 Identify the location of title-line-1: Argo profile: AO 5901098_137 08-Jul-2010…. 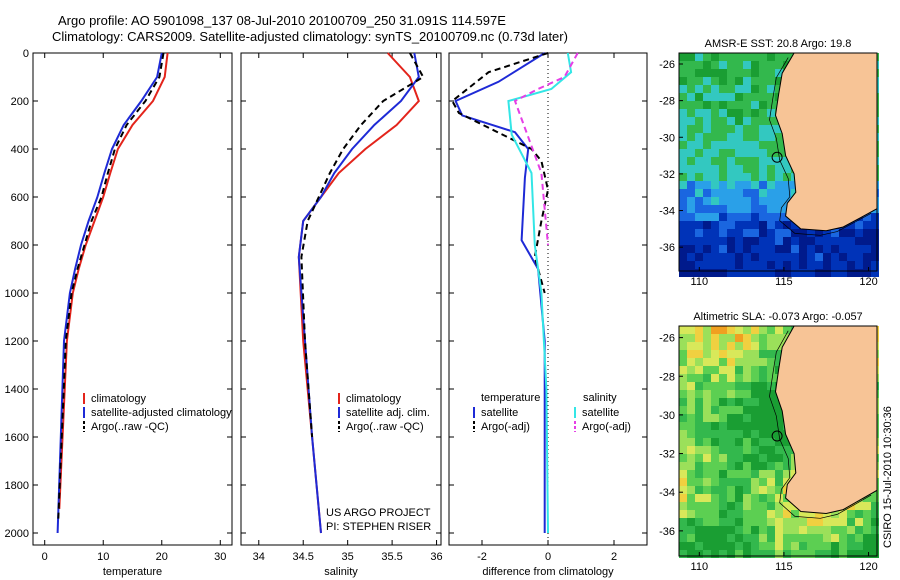
(282, 20).